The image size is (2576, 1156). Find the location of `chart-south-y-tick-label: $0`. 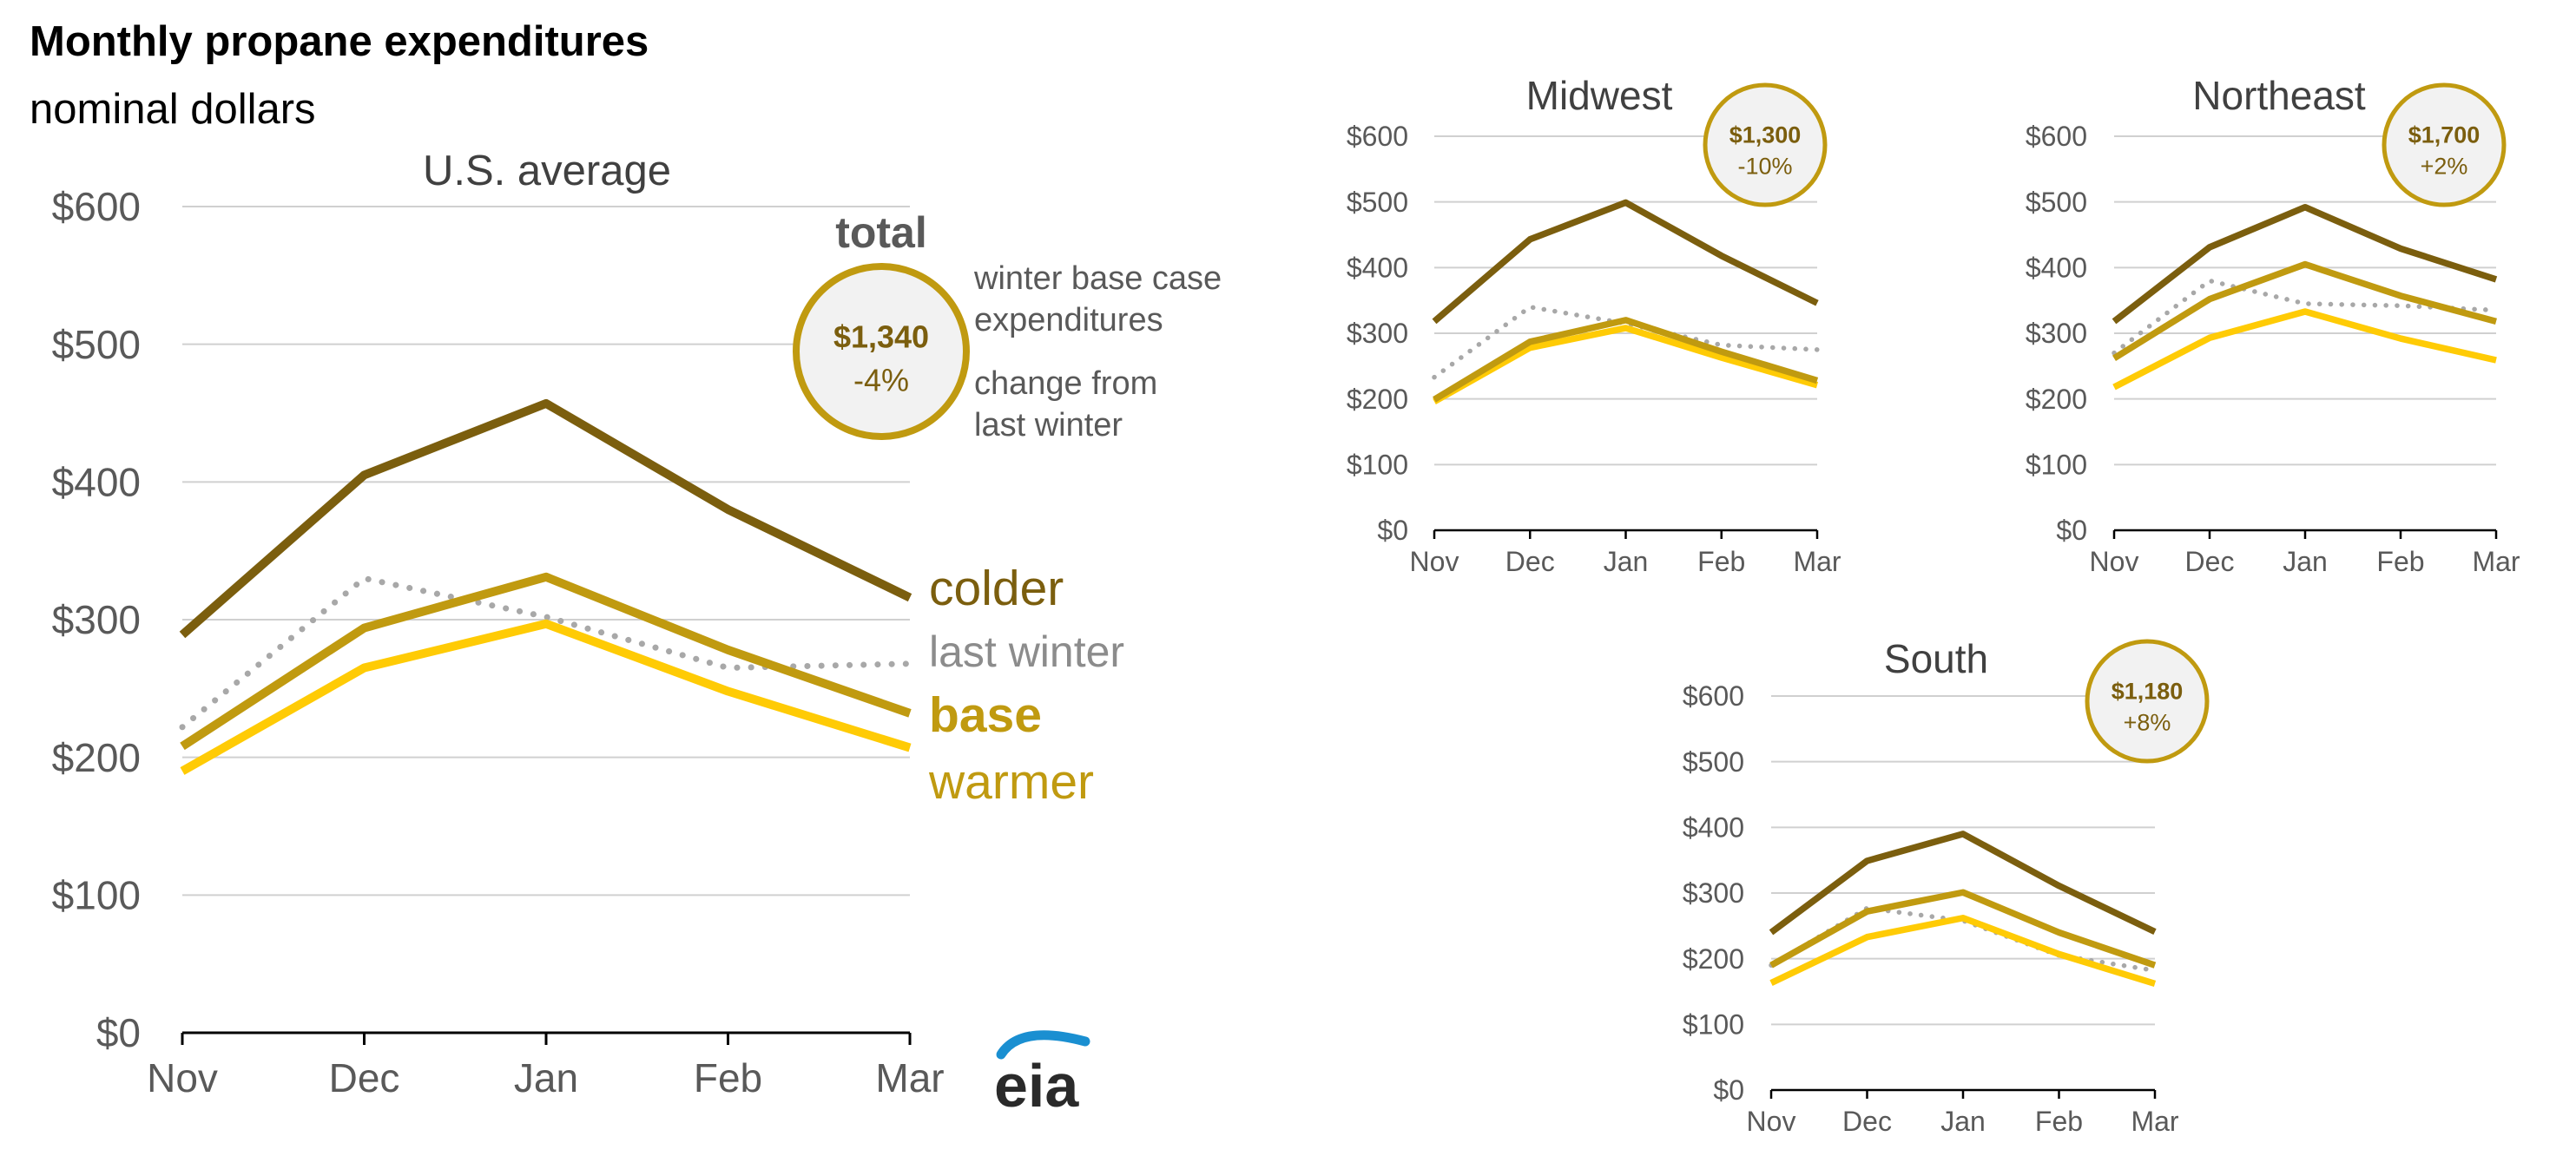

chart-south-y-tick-label: $0 is located at coordinates (1728, 1090).